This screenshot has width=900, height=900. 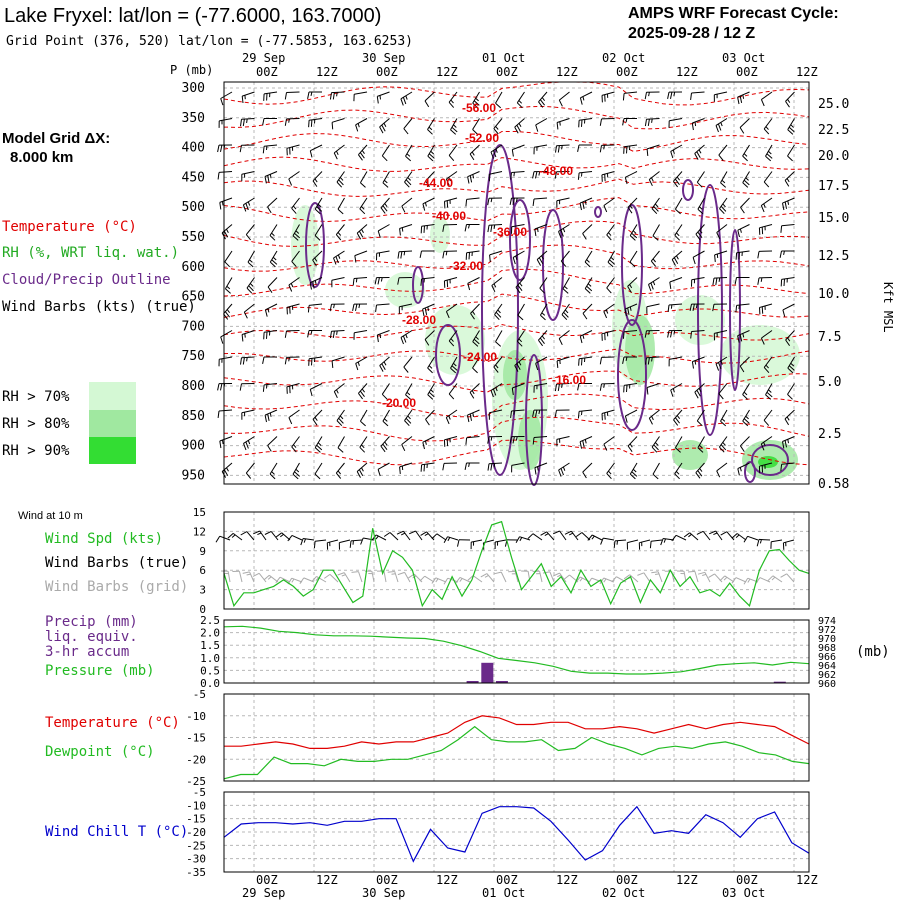 What do you see at coordinates (112, 450) in the screenshot?
I see `rh90-swatch` at bounding box center [112, 450].